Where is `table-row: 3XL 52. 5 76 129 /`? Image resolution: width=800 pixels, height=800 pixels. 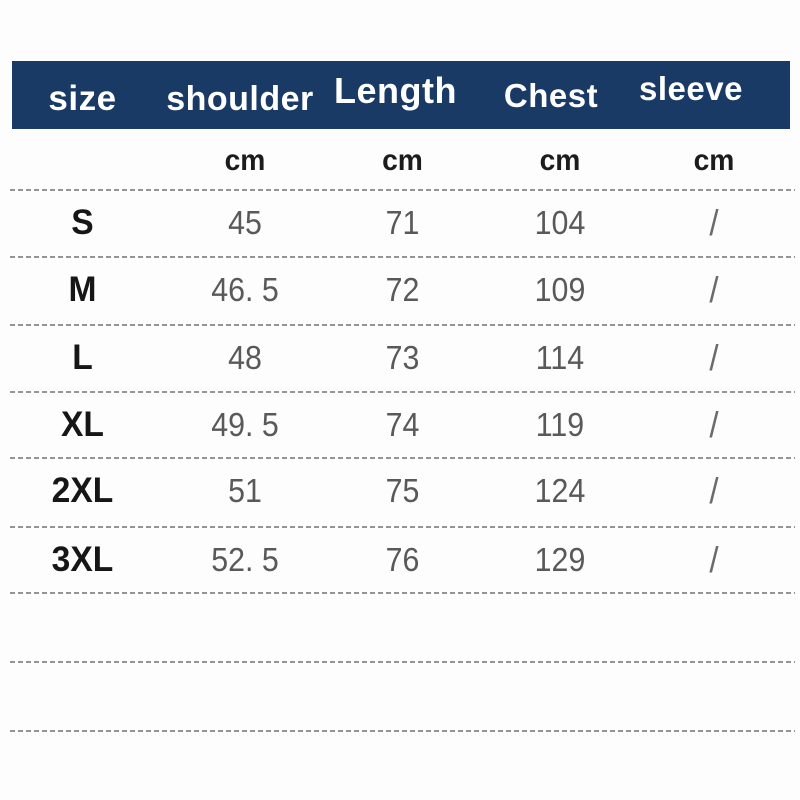
table-row: 3XL 52. 5 76 129 / is located at coordinates (400, 560).